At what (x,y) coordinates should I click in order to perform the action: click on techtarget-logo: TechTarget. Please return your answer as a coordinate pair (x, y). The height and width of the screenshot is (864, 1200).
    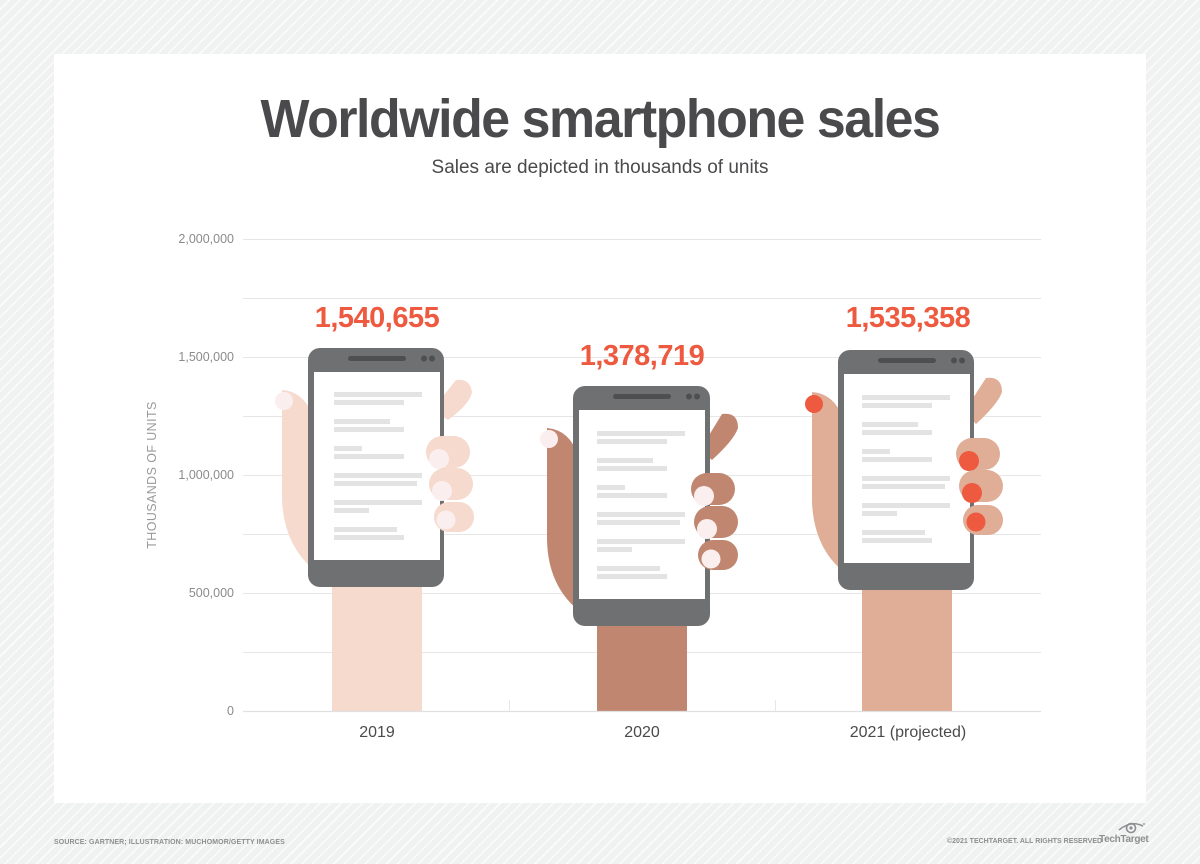
    Looking at the image, I should click on (1124, 835).